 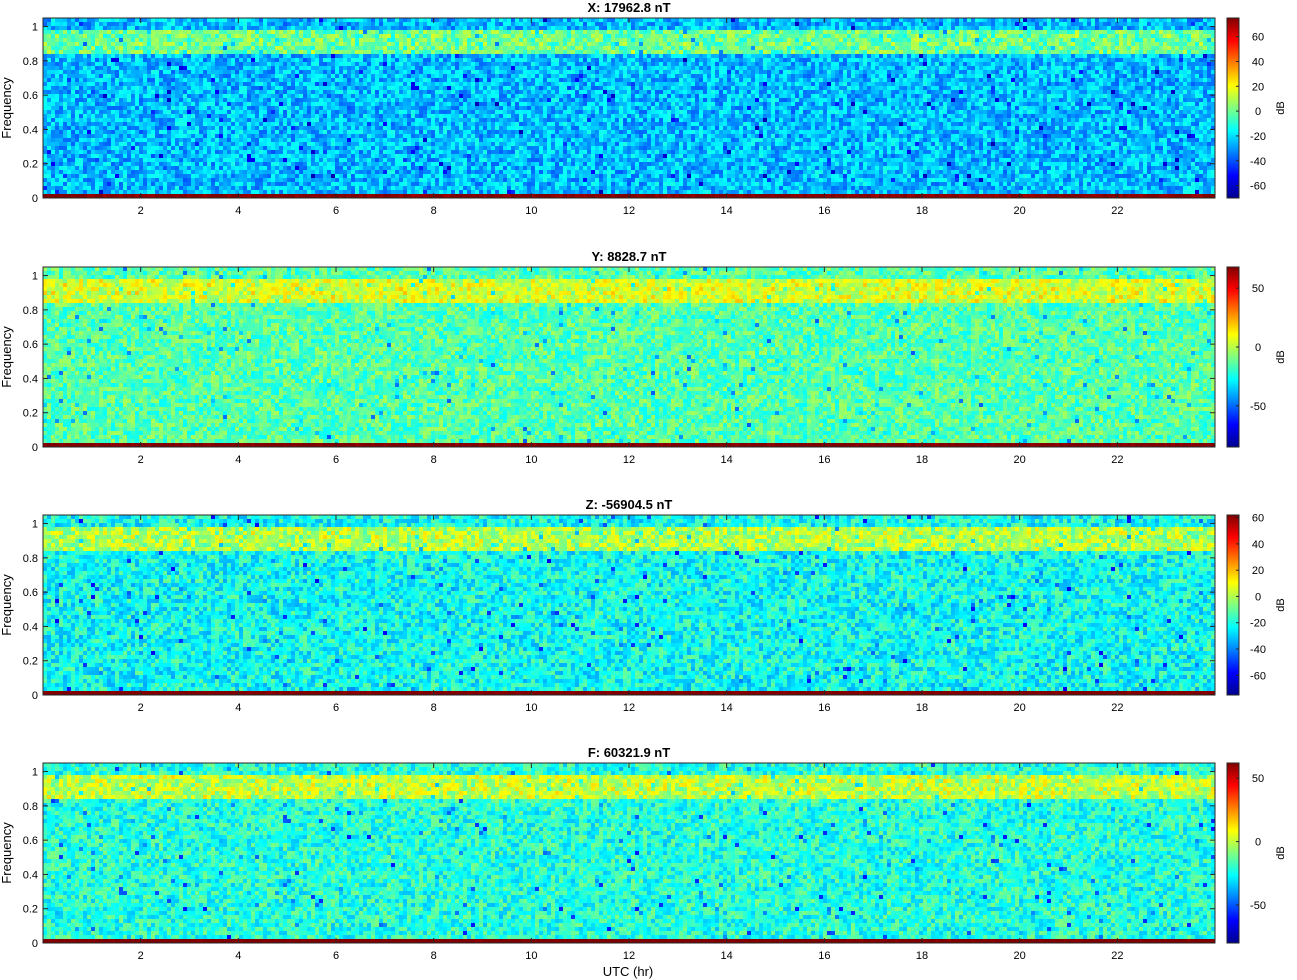 What do you see at coordinates (629, 504) in the screenshot?
I see `panel-title: Z: -56904.5 nT` at bounding box center [629, 504].